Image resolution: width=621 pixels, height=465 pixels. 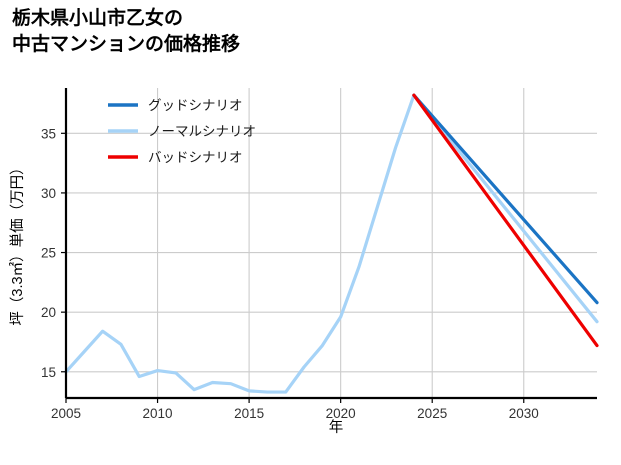 I want to click on y-tick-label: 20, so click(x=48, y=312).